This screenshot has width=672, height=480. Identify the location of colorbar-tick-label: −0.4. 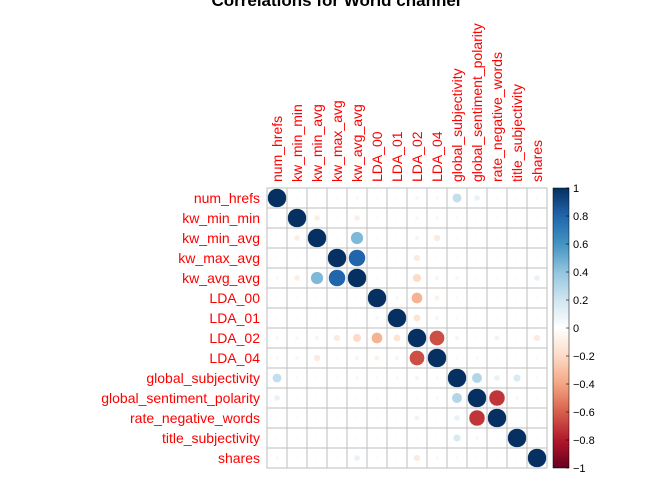
(584, 385).